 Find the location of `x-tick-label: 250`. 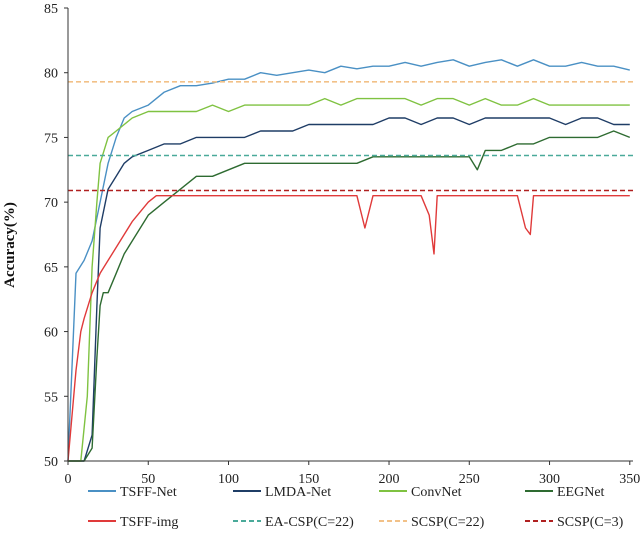

x-tick-label: 250 is located at coordinates (469, 479).